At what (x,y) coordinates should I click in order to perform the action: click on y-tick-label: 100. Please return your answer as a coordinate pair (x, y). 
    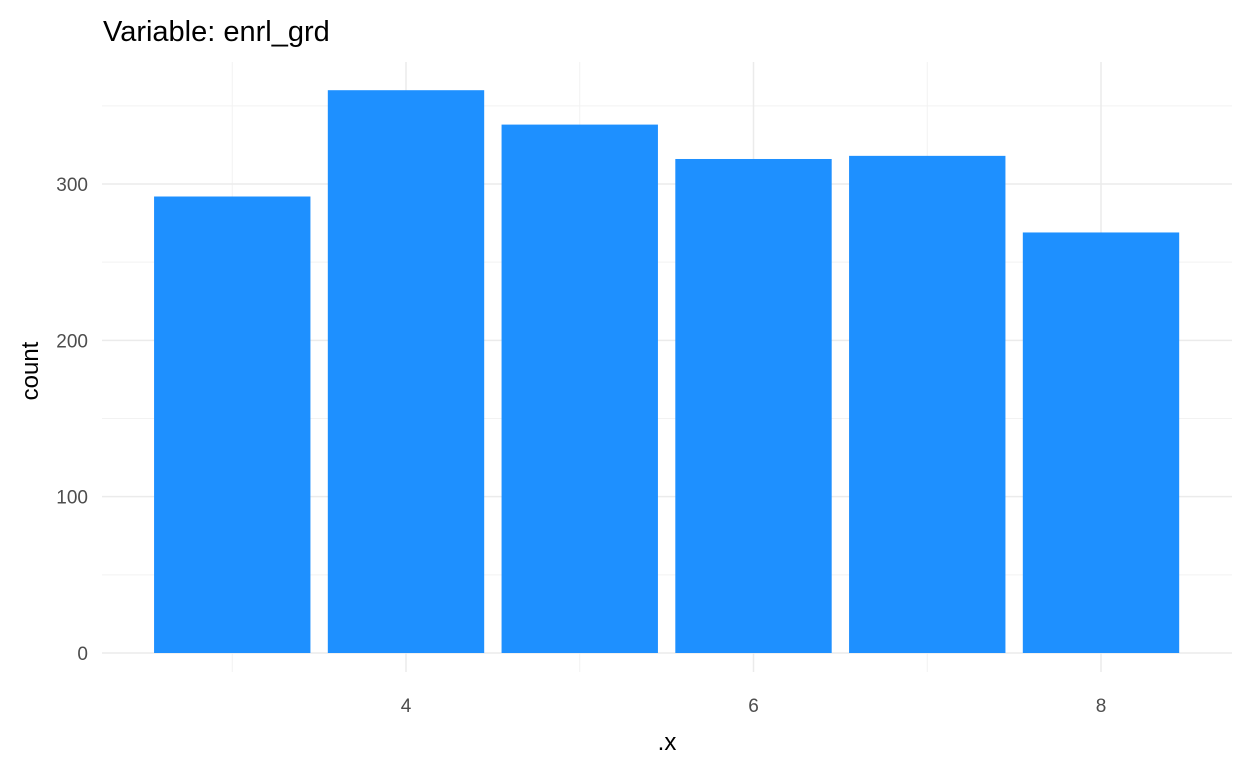
    Looking at the image, I should click on (72, 498).